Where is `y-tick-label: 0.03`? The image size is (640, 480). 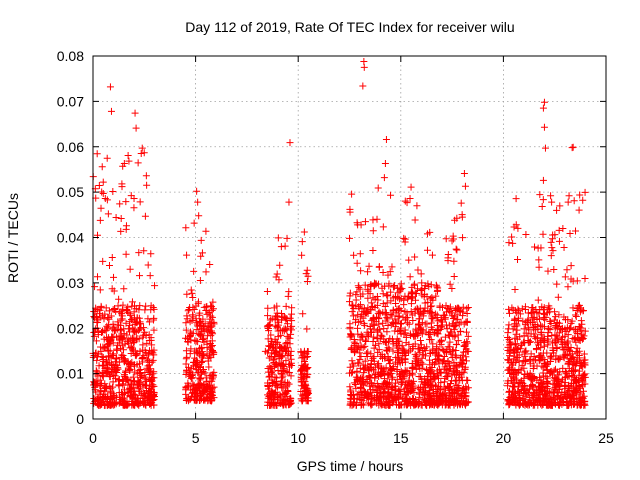
y-tick-label: 0.03 is located at coordinates (70, 283).